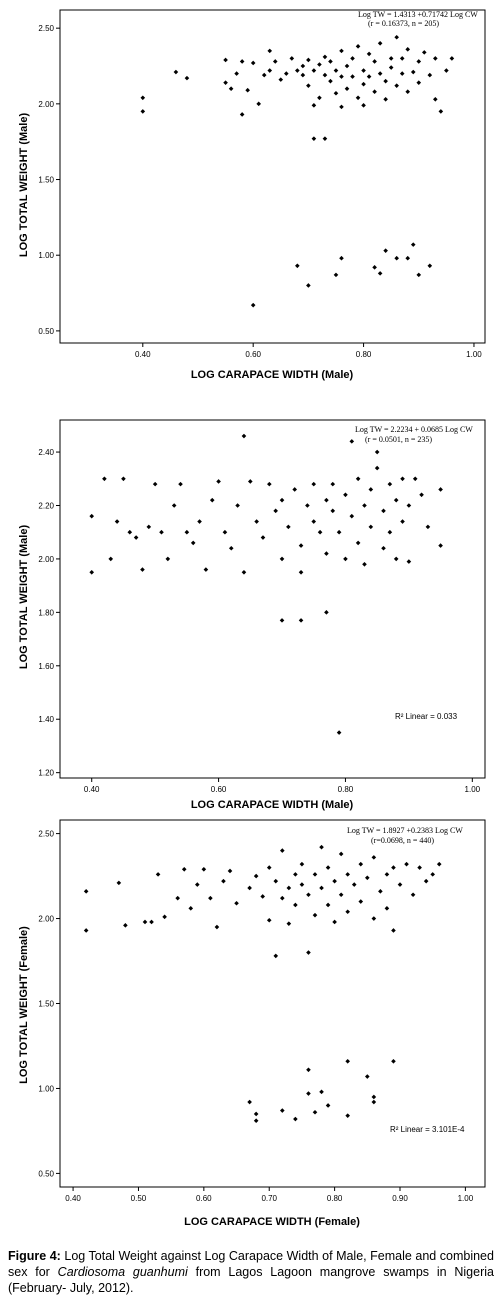  I want to click on y-axis-label: LOG TOTAL WEIGHT (Female), so click(24, 1005).